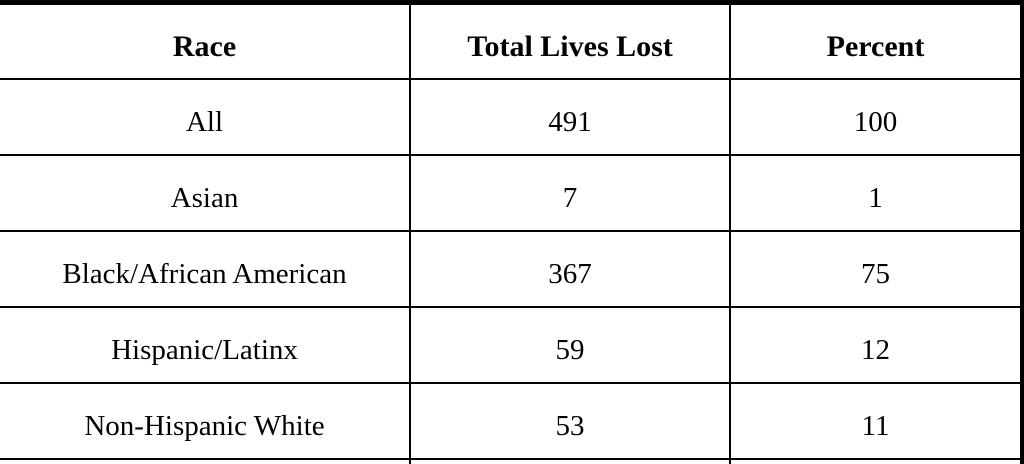 The image size is (1024, 464). What do you see at coordinates (876, 117) in the screenshot?
I see `percent-cell: 100` at bounding box center [876, 117].